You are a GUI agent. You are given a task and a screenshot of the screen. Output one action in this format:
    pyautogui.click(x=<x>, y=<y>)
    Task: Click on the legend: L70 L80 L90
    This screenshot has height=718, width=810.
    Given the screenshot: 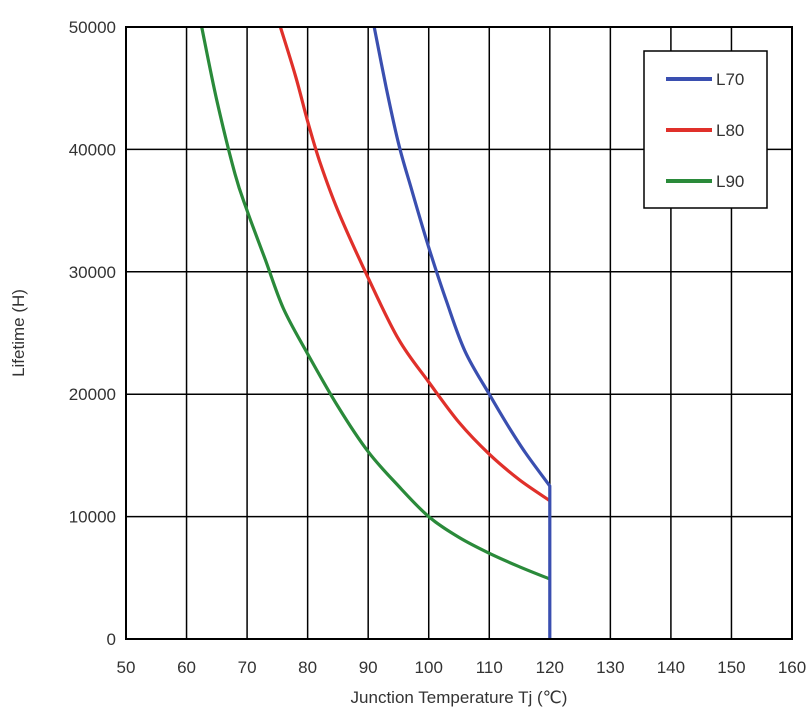 What is the action you would take?
    pyautogui.click(x=705, y=129)
    